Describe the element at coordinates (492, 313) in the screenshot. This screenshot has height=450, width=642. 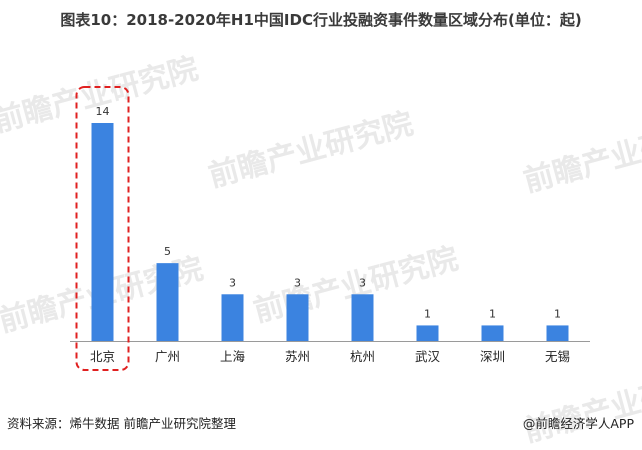
I see `data-label-6: 1` at that location.